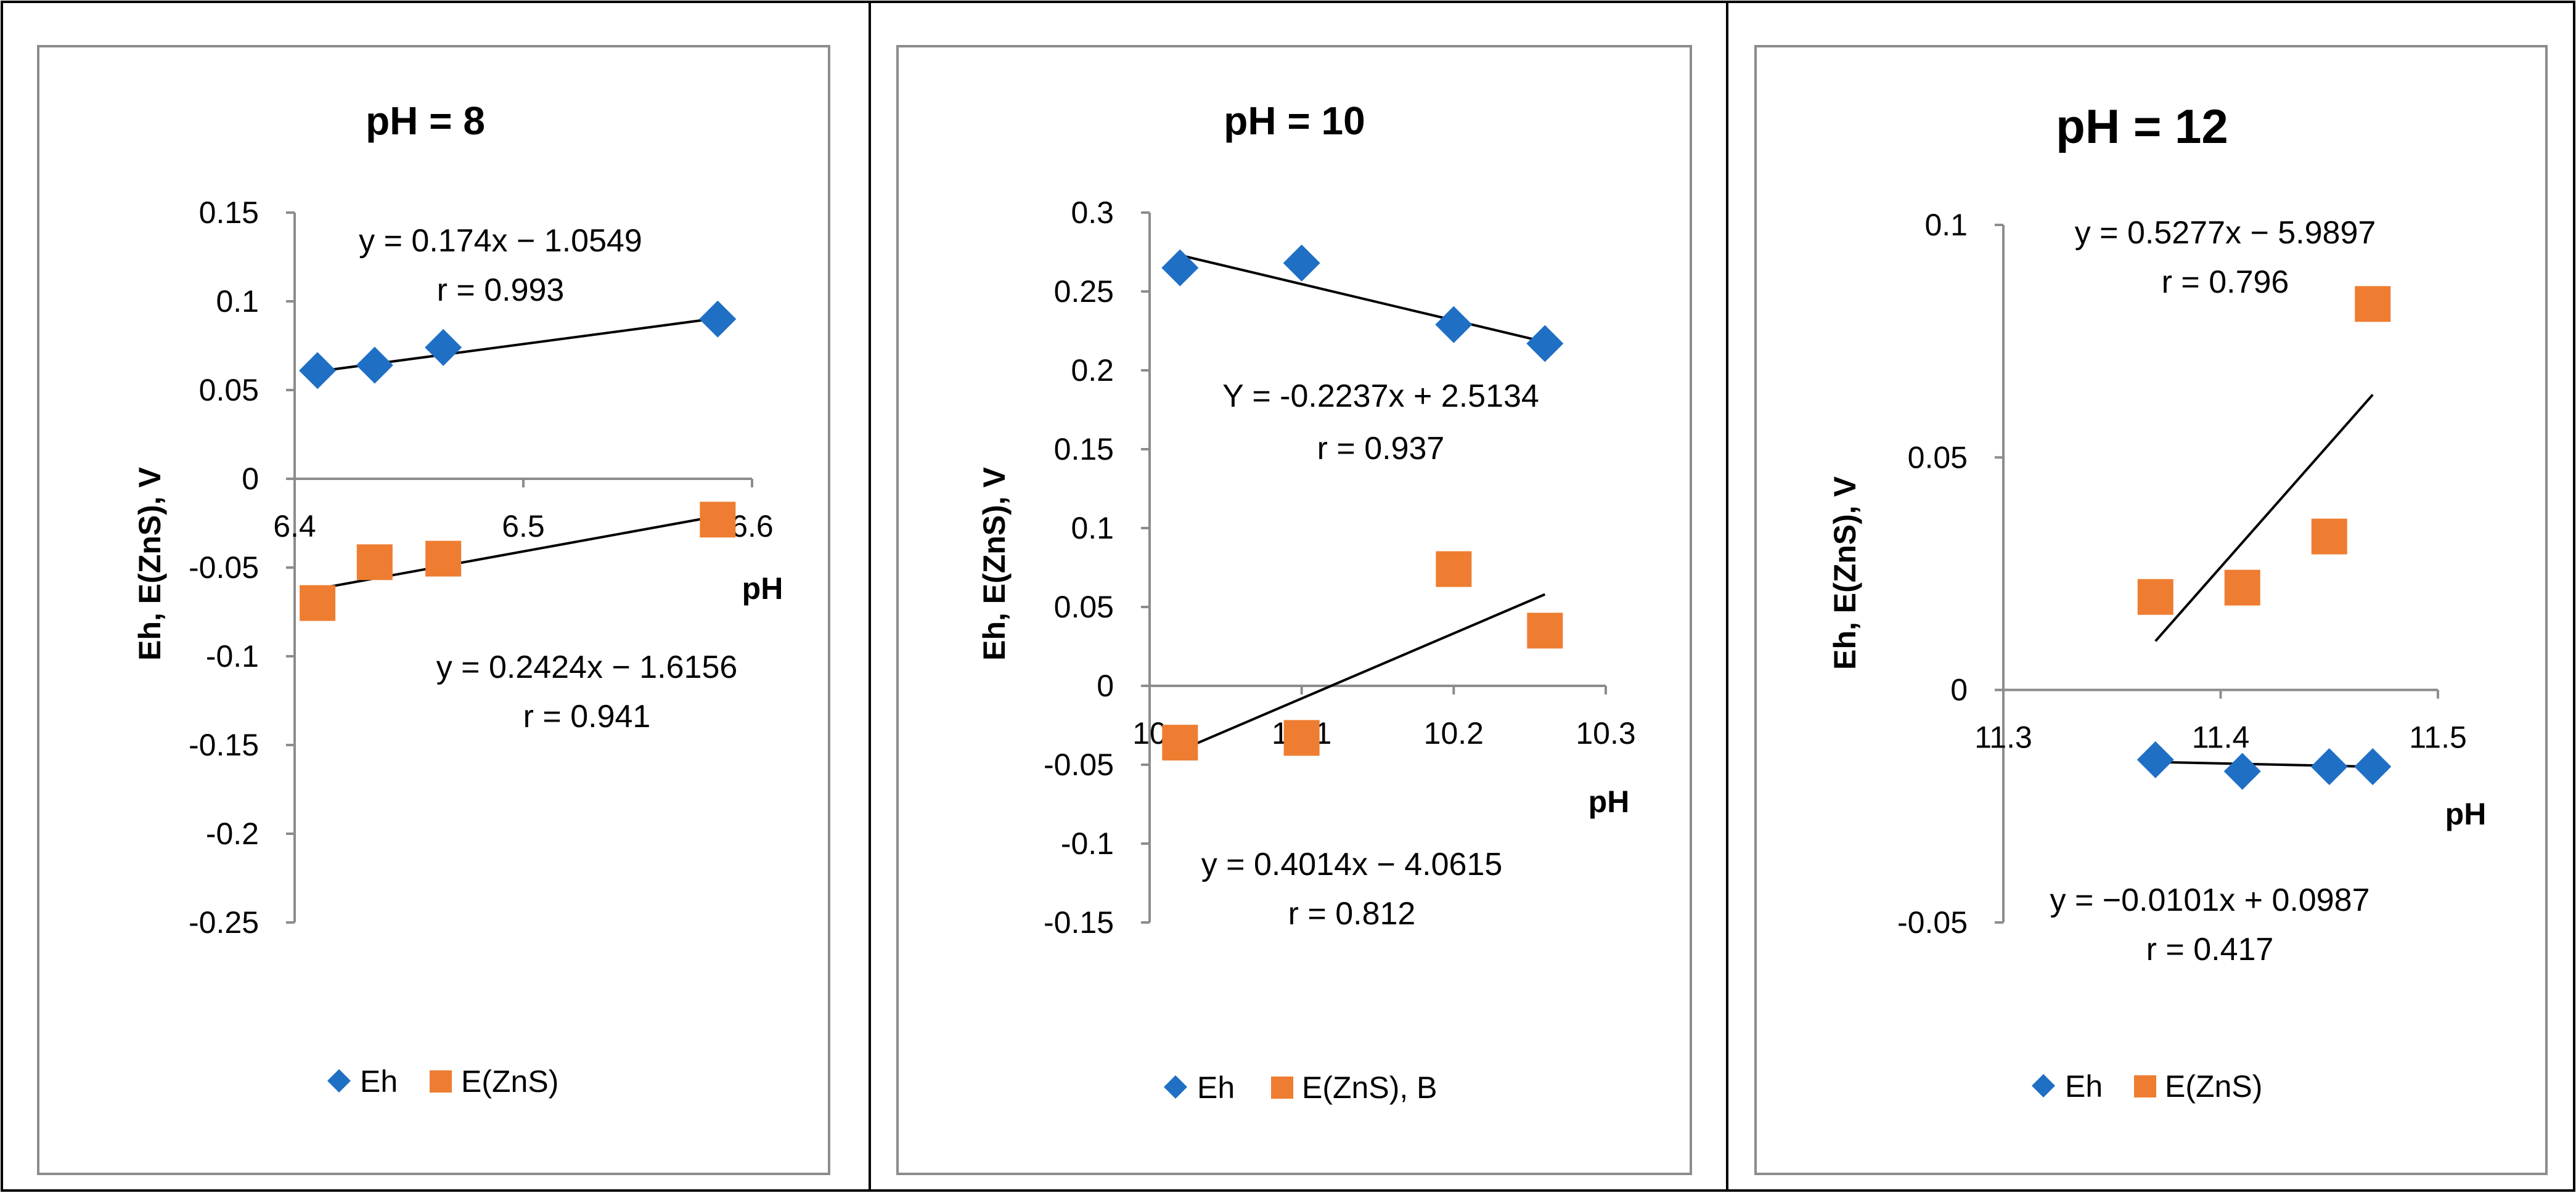  What do you see at coordinates (2438, 738) in the screenshot?
I see `x-tick-label: 11.5` at bounding box center [2438, 738].